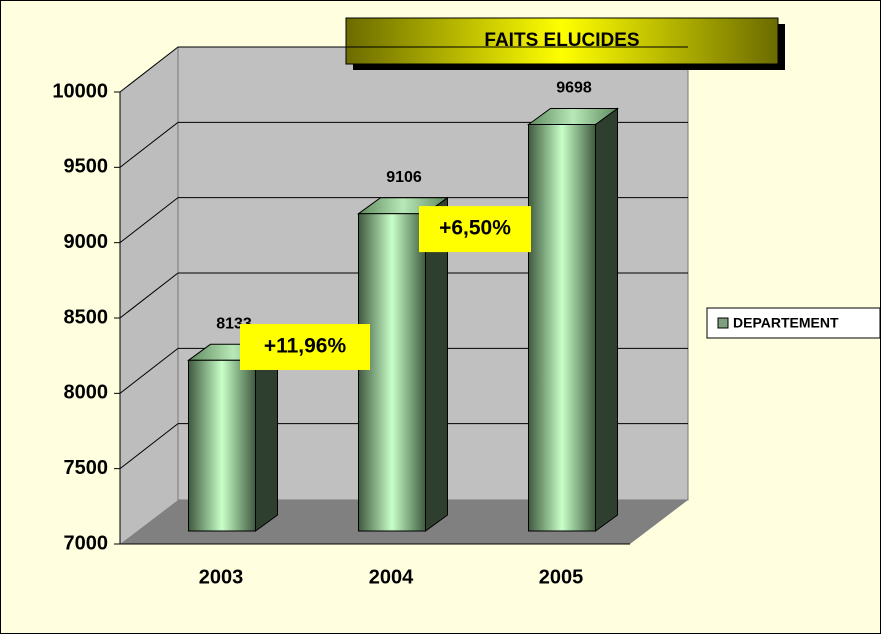  I want to click on data-label: 9698, so click(574, 88).